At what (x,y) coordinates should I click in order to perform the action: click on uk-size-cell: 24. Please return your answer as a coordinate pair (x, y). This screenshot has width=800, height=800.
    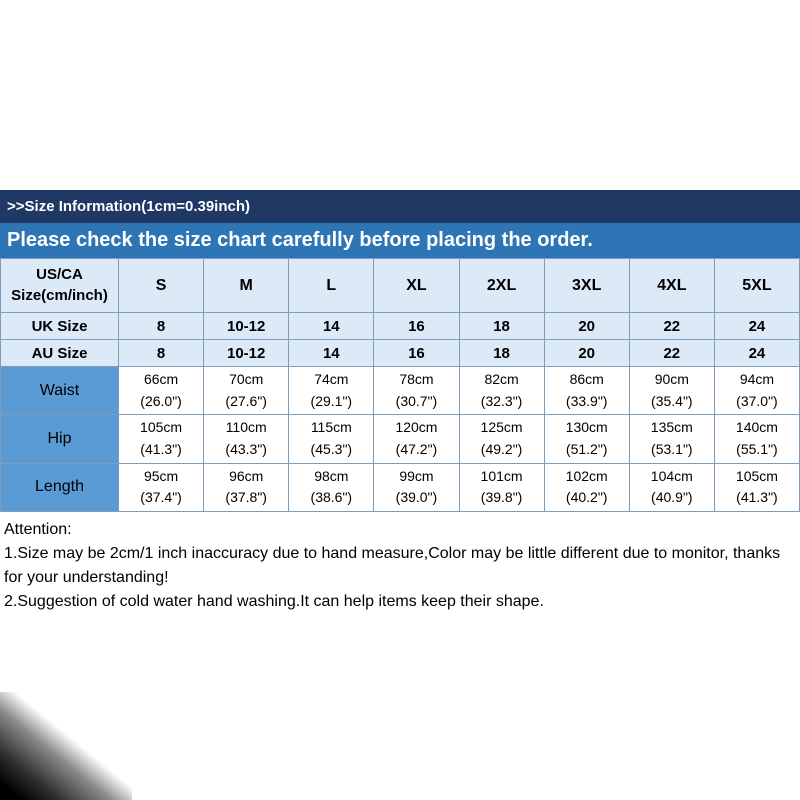
    Looking at the image, I should click on (756, 326).